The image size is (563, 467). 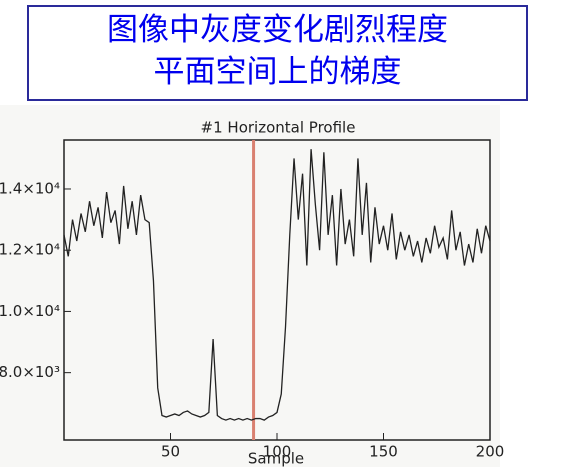 What do you see at coordinates (277, 72) in the screenshot?
I see `title-line: 平面空间上的梯度` at bounding box center [277, 72].